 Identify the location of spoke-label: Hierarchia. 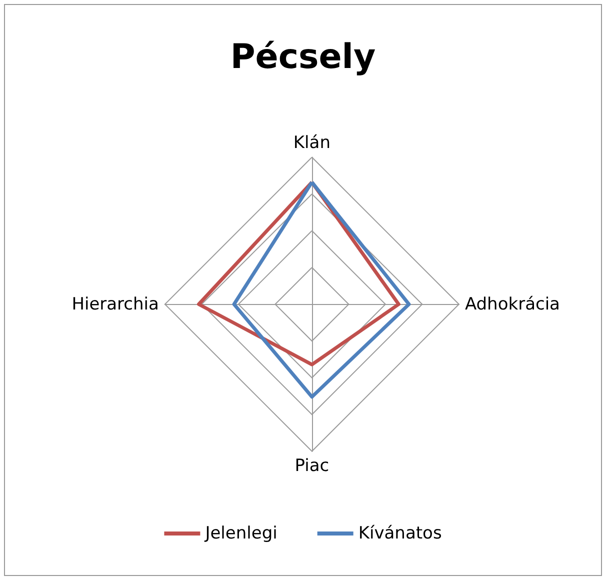
(115, 304).